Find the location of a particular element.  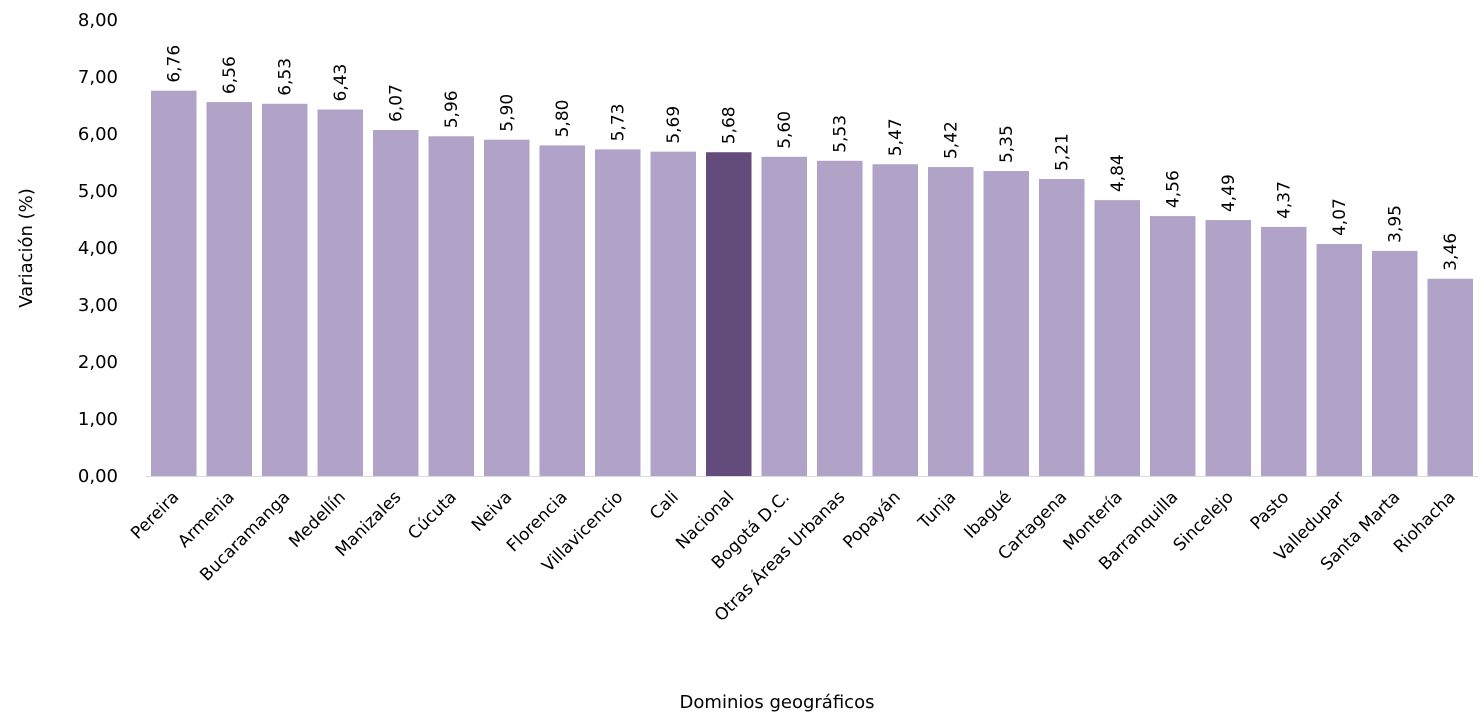

data-label: 5,35 is located at coordinates (1007, 144).